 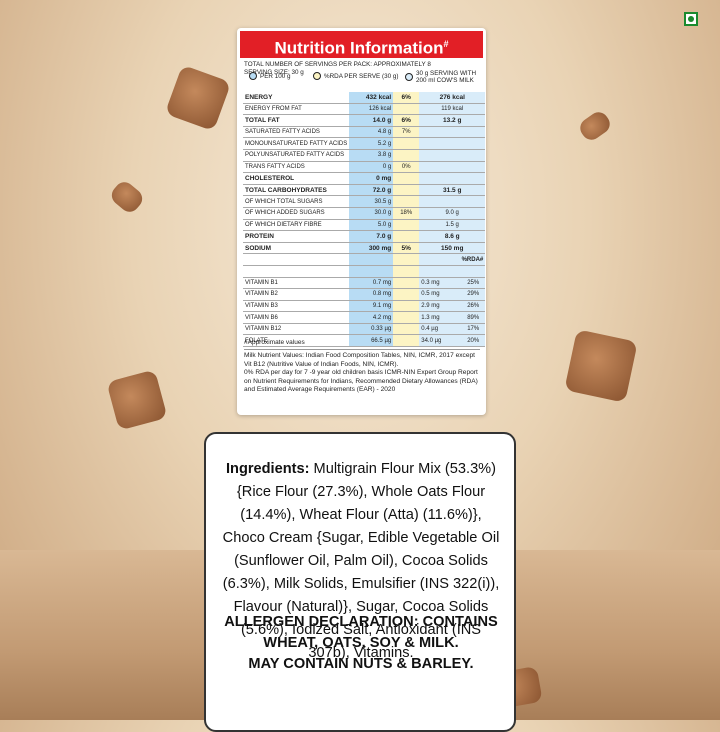 I want to click on title-mark: #, so click(x=446, y=44).